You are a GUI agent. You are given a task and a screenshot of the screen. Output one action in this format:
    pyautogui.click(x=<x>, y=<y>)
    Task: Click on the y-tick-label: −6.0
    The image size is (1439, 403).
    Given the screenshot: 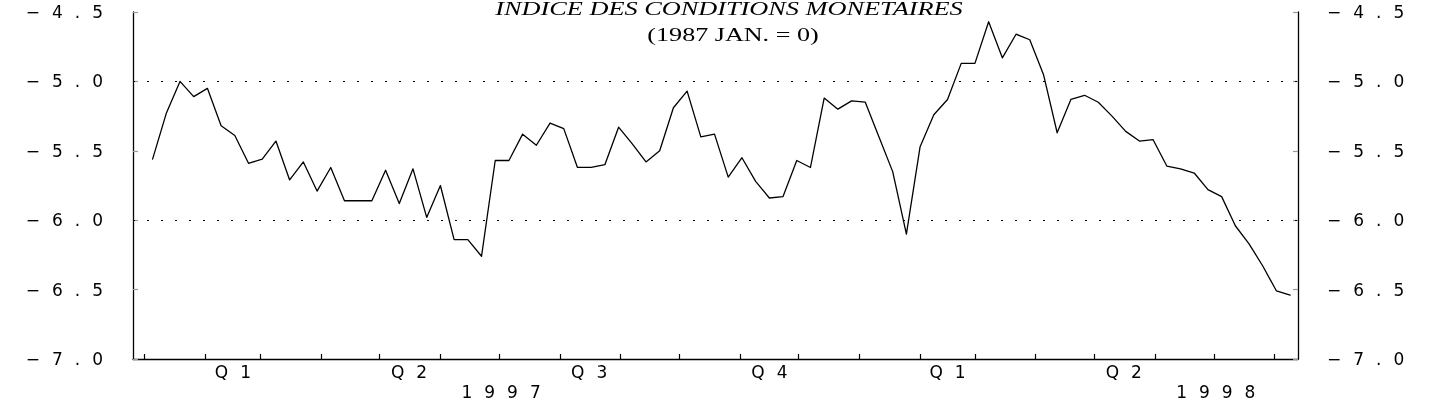 What is the action you would take?
    pyautogui.click(x=70, y=220)
    